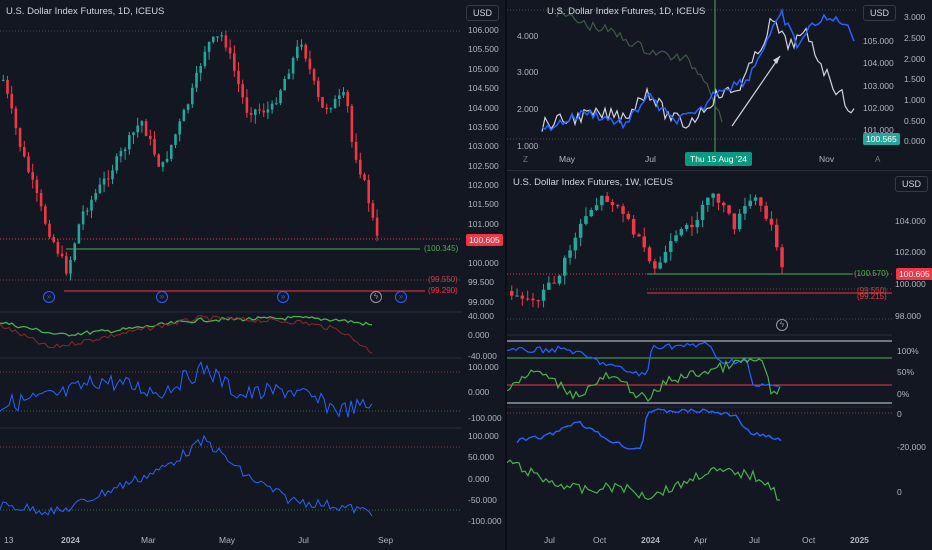  I want to click on osc1-line, so click(186, 326).